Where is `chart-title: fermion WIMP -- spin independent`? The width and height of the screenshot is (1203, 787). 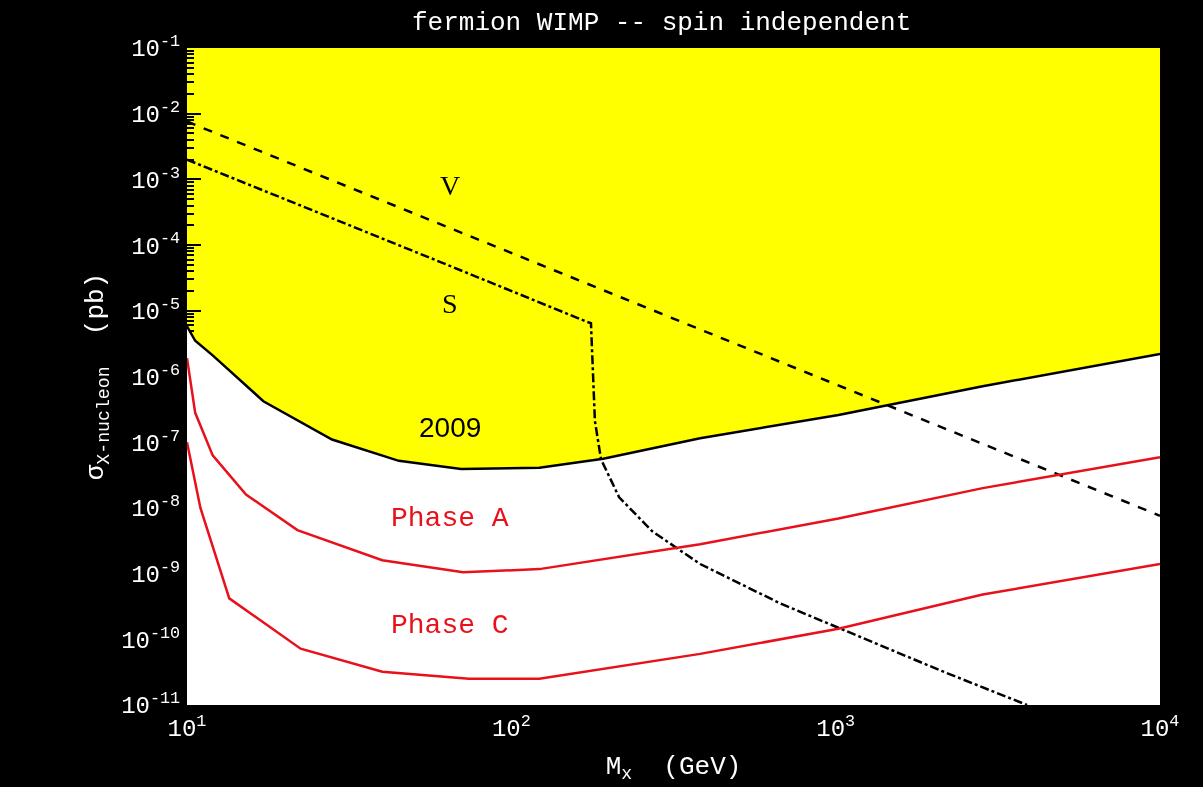
chart-title: fermion WIMP -- spin independent is located at coordinates (662, 23).